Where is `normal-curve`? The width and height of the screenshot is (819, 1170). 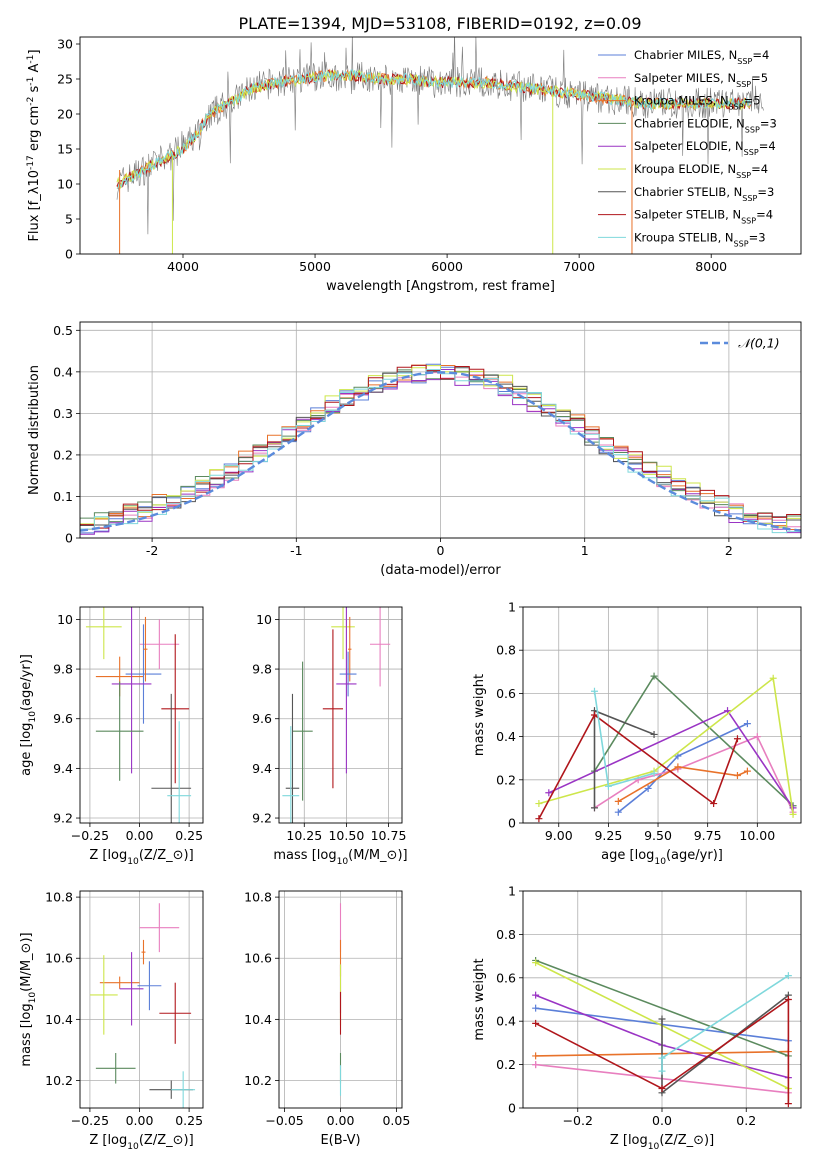
normal-curve is located at coordinates (440, 451).